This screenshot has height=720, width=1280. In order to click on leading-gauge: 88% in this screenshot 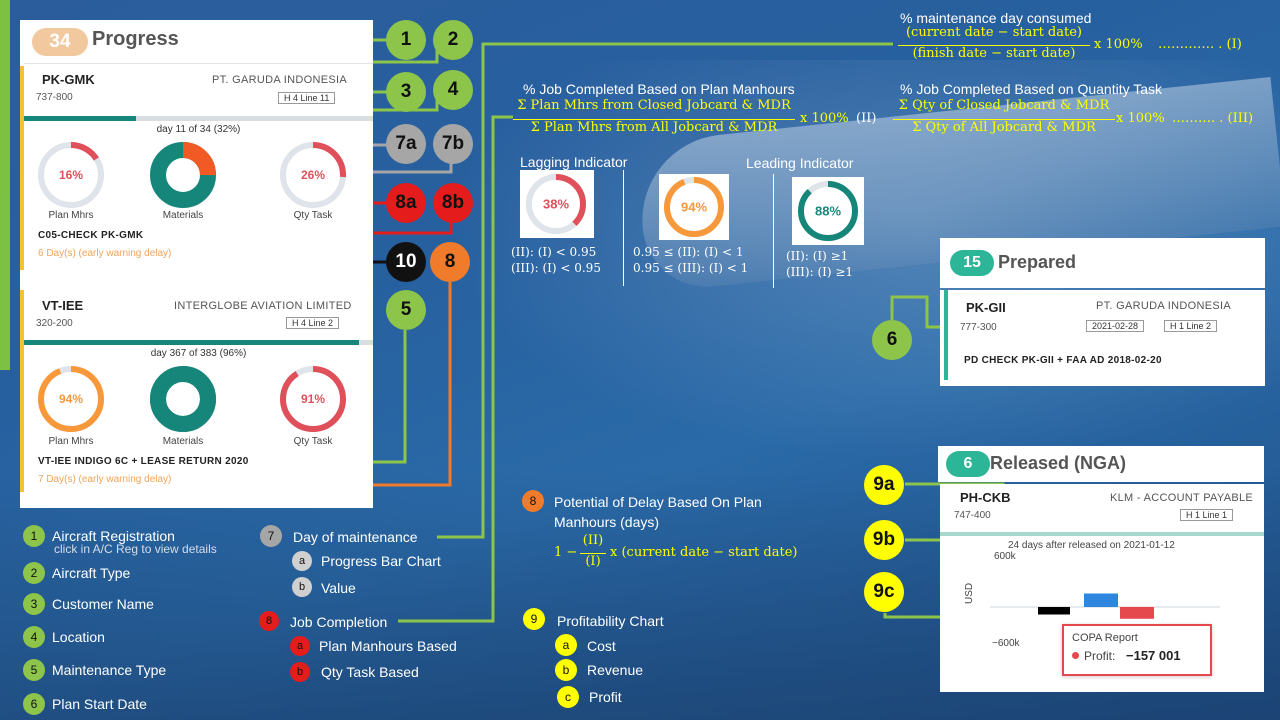, I will do `click(828, 211)`.